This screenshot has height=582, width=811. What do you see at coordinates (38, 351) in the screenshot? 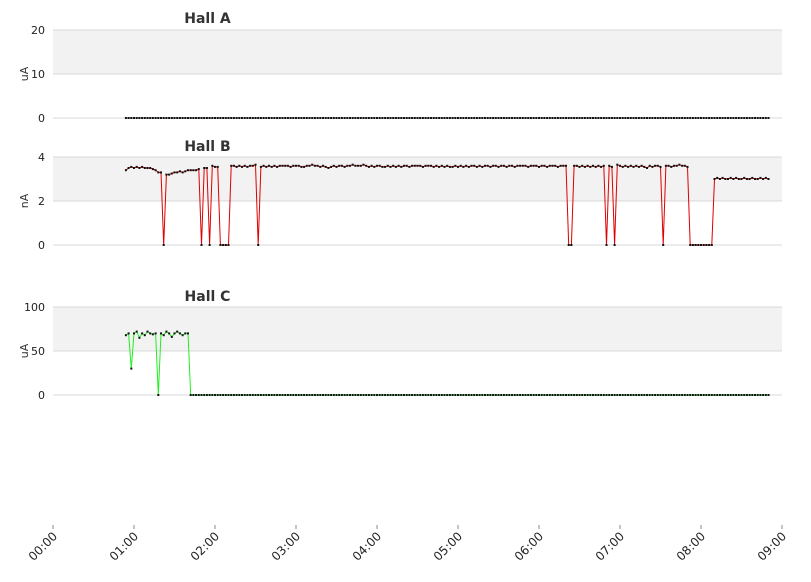
I see `y-tick-label: 50` at bounding box center [38, 351].